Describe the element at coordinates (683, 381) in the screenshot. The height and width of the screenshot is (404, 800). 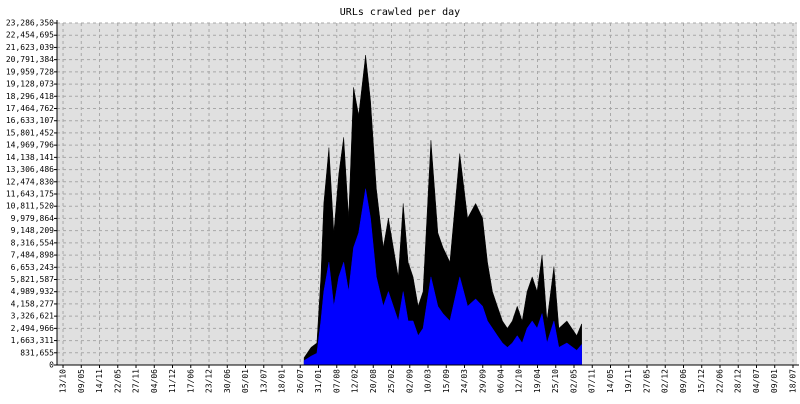
I see `x-tick-label: 09/06` at that location.